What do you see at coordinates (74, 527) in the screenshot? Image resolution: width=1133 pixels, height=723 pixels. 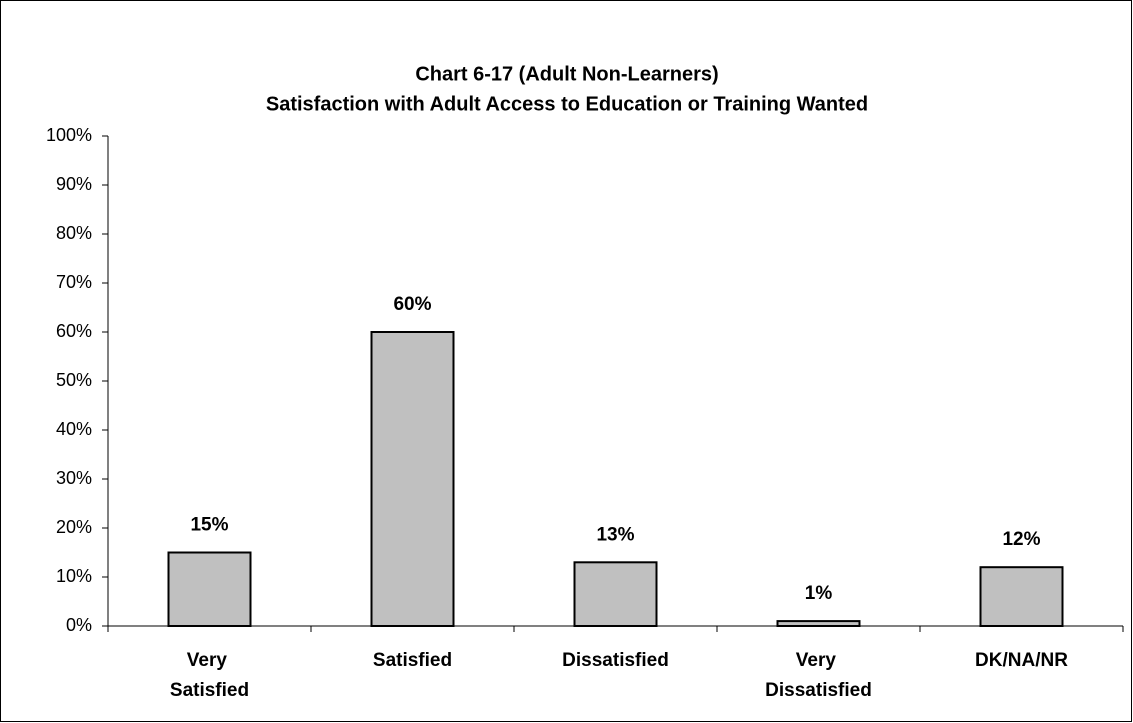 I see `y-tick-label: 20%` at bounding box center [74, 527].